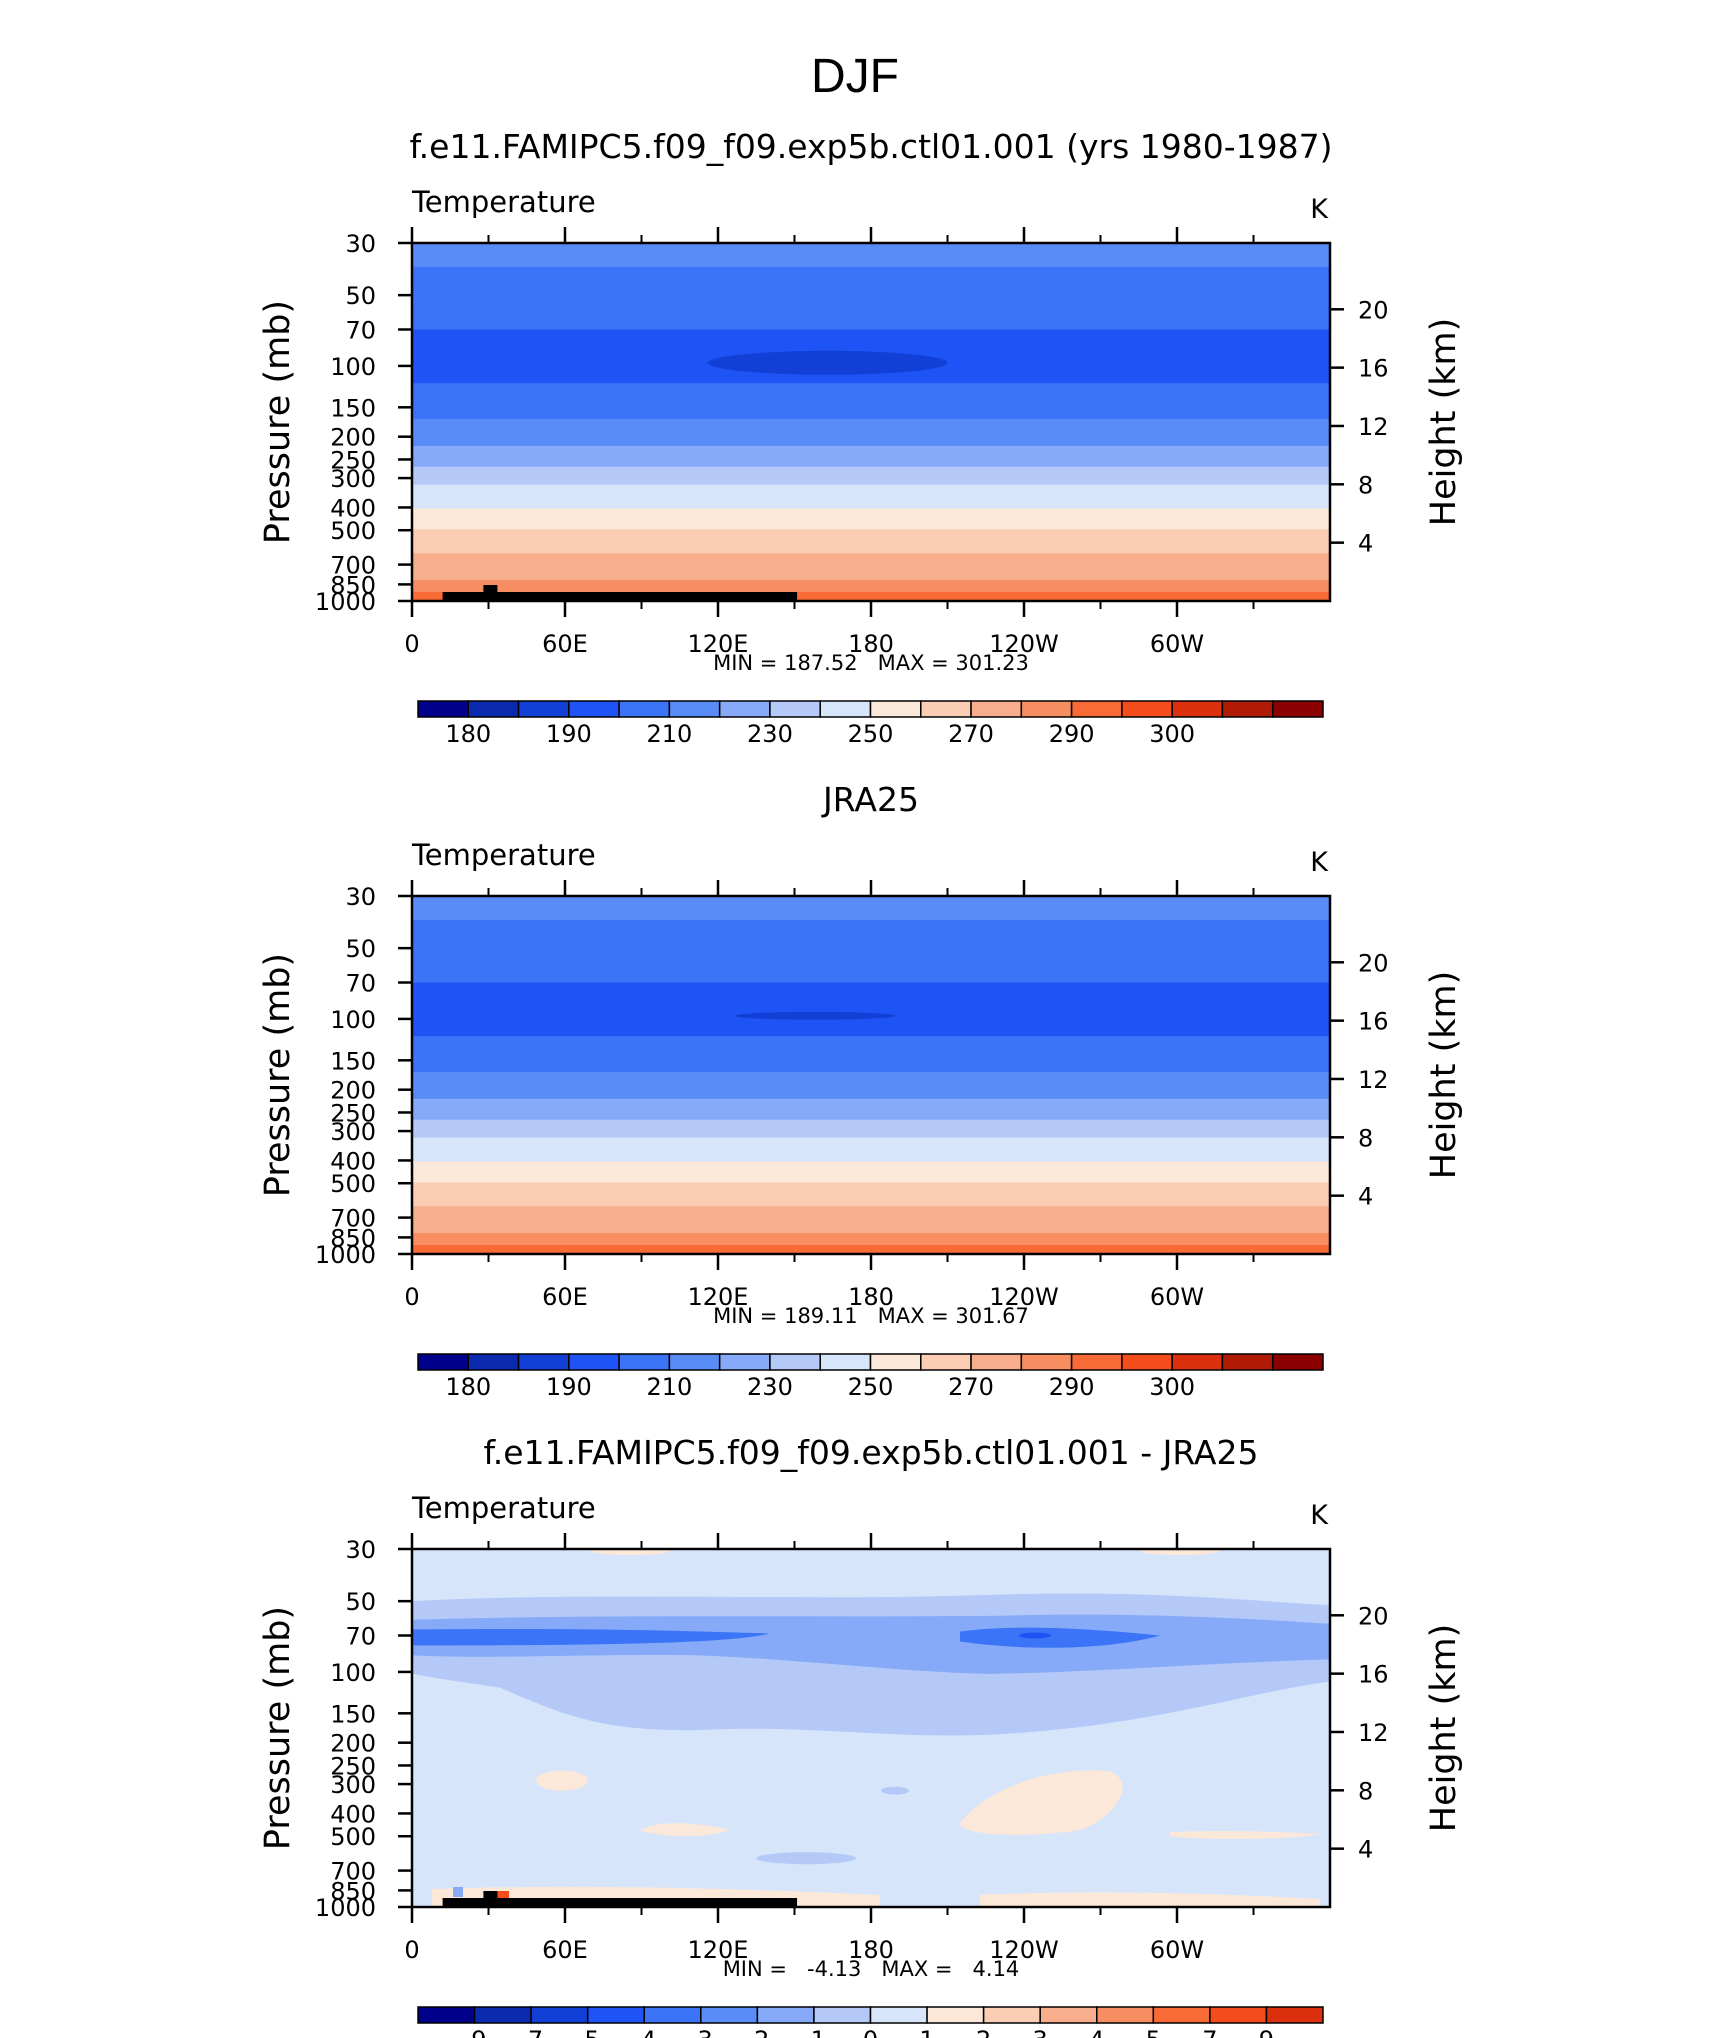 This screenshot has height=2038, width=1710. Describe the element at coordinates (1041, 1802) in the screenshot. I see `warm-anomaly` at that location.